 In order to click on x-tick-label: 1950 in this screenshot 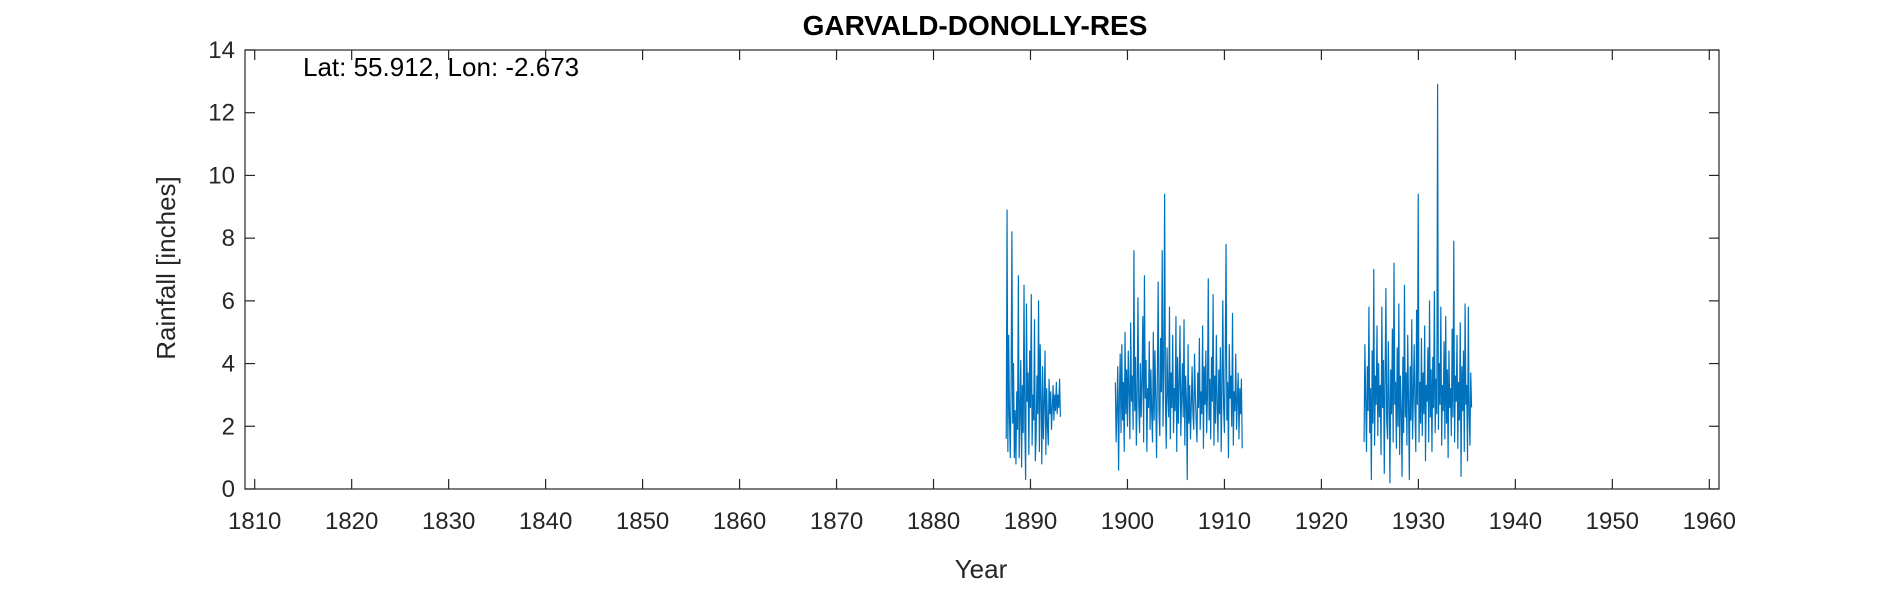, I will do `click(1612, 521)`.